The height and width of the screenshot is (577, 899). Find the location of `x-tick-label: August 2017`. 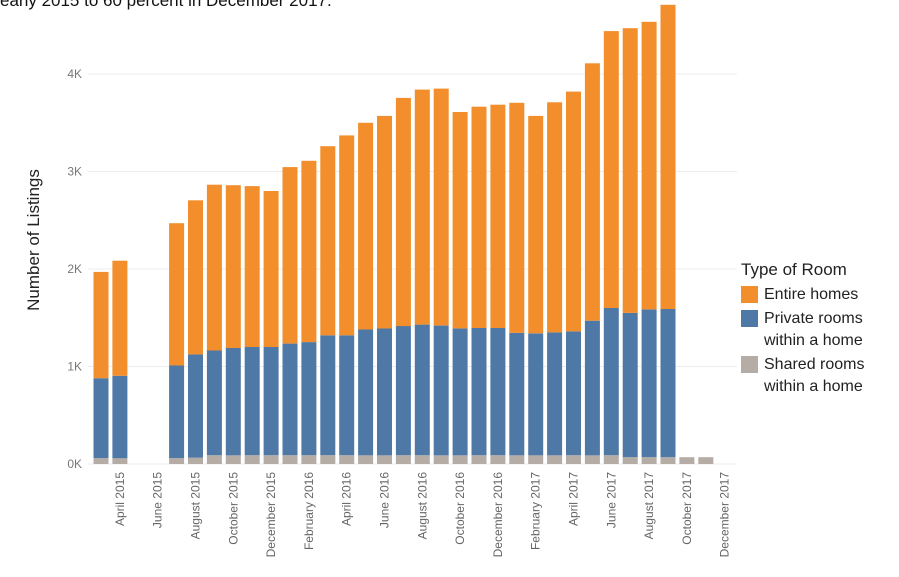

x-tick-label: August 2017 is located at coordinates (649, 506).